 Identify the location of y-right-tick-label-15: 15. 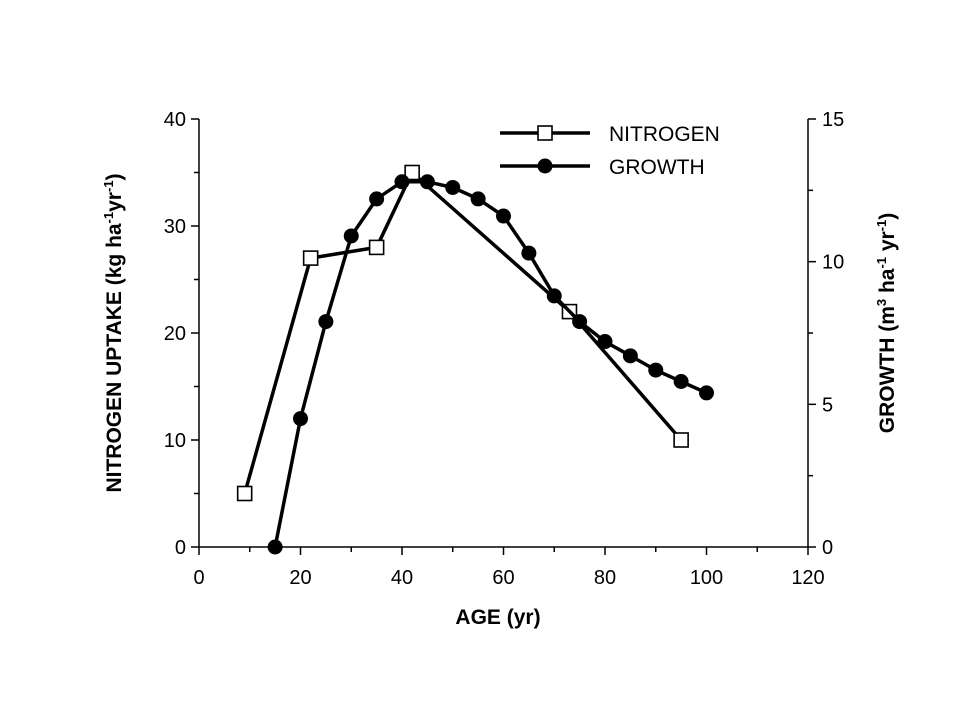
(833, 120).